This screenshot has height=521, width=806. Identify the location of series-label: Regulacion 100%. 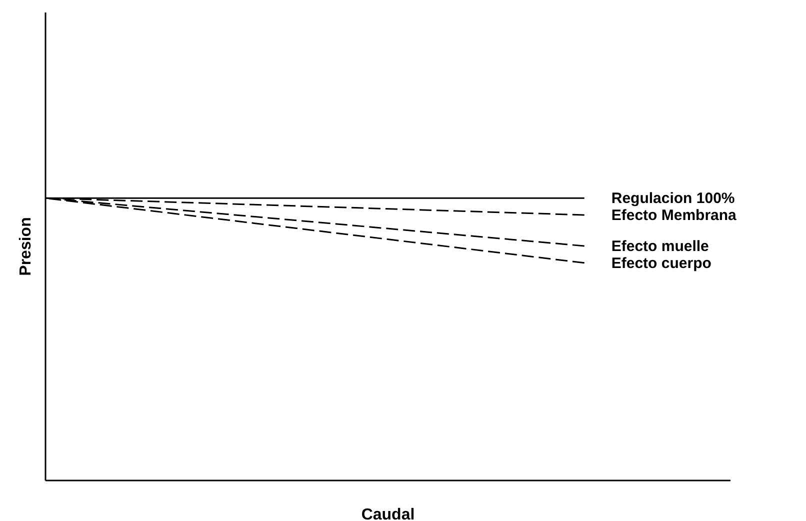
(673, 199).